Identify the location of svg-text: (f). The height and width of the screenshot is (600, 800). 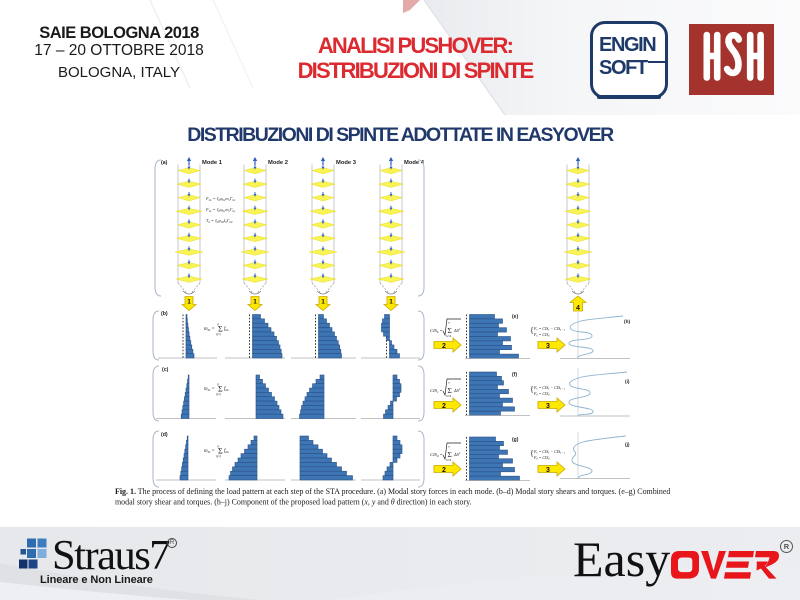
(514, 375).